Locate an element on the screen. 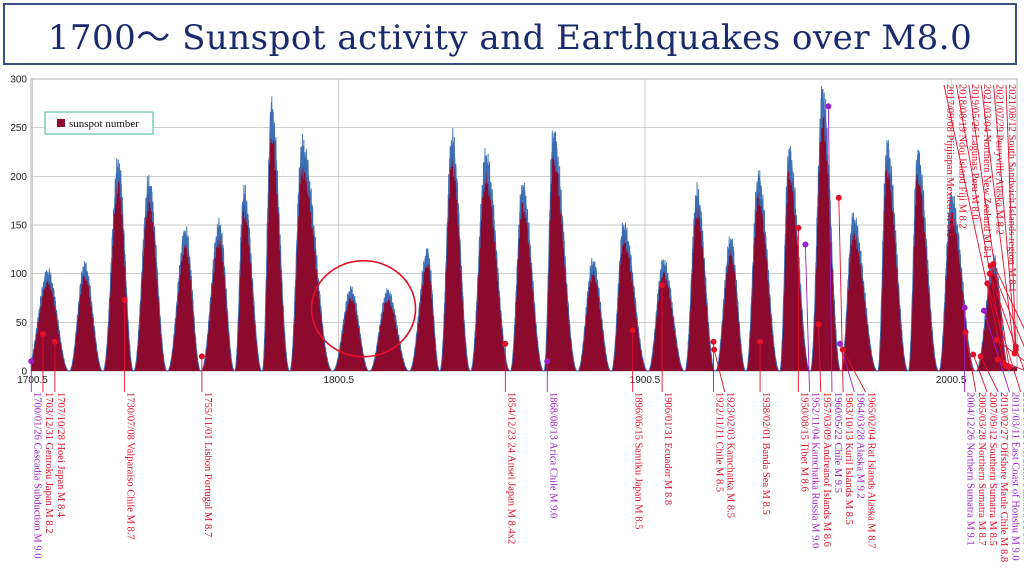  eq-label: 1957/03/09 Andreanof Islands M 8.6 is located at coordinates (826, 469).